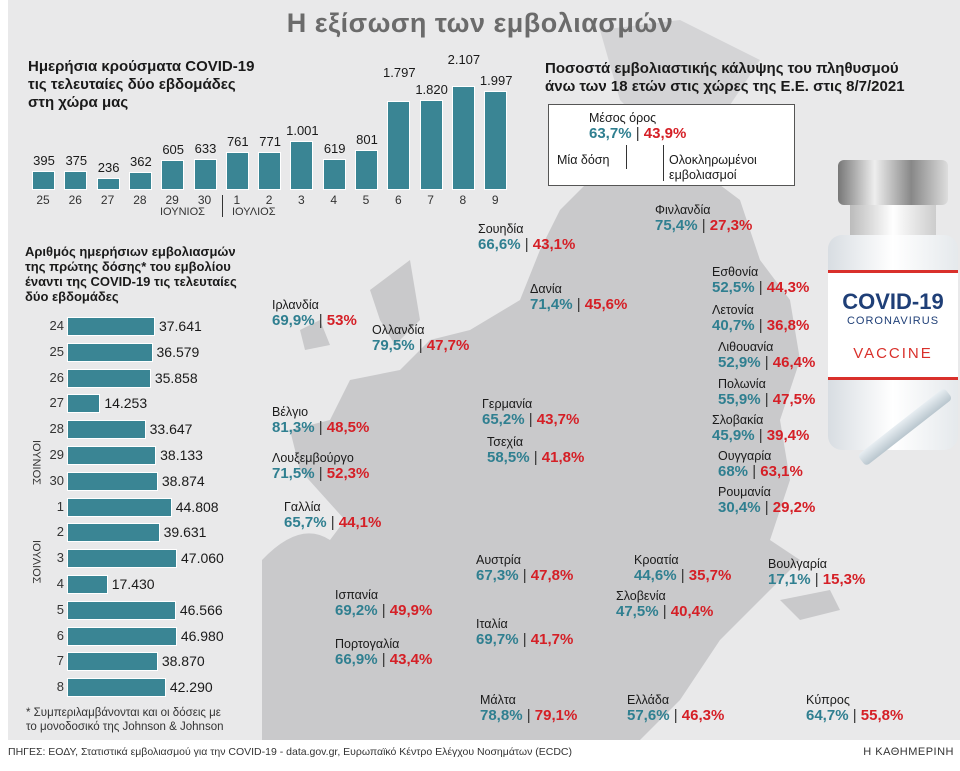  Describe the element at coordinates (781, 471) in the screenshot. I see `full-vacc-pct: 63,1%` at that location.